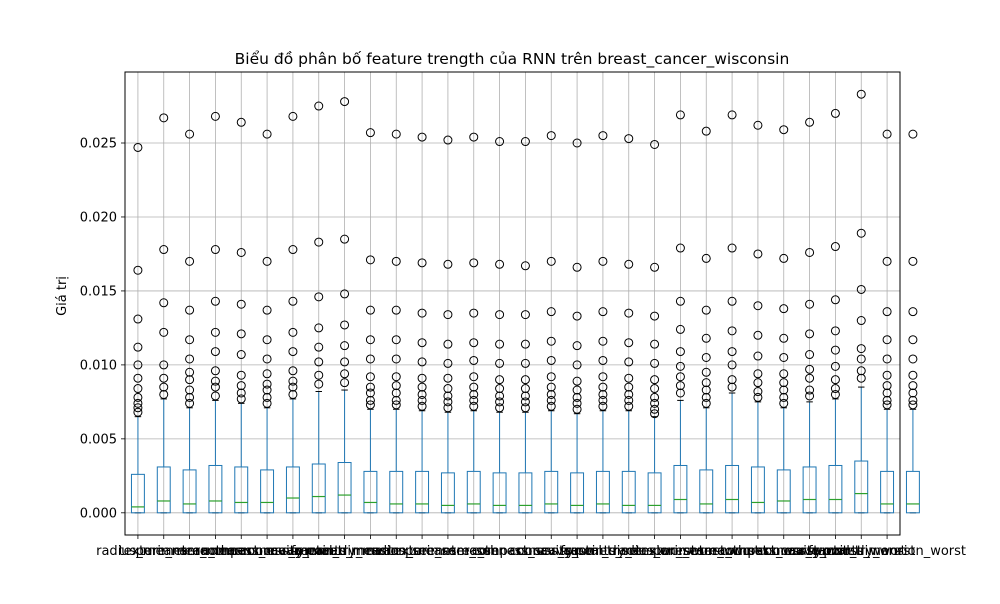 The image size is (1000, 604). I want to click on x-tick-label: concave points_worst, so click(835, 551).